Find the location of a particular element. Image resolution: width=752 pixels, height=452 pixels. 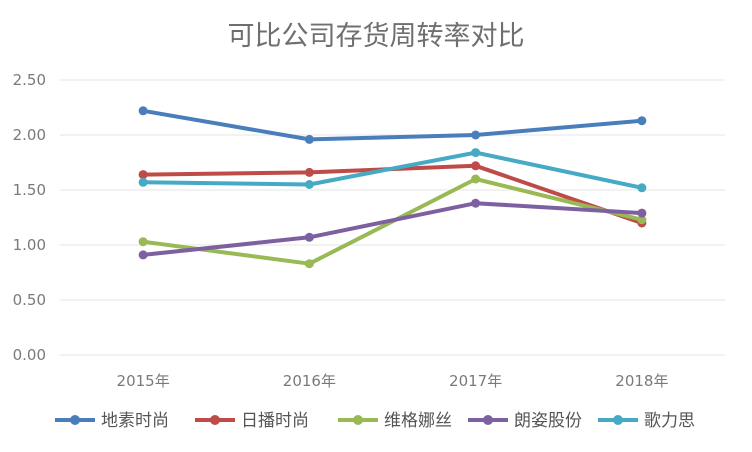

legend-item: 地素时尚 is located at coordinates (112, 421).